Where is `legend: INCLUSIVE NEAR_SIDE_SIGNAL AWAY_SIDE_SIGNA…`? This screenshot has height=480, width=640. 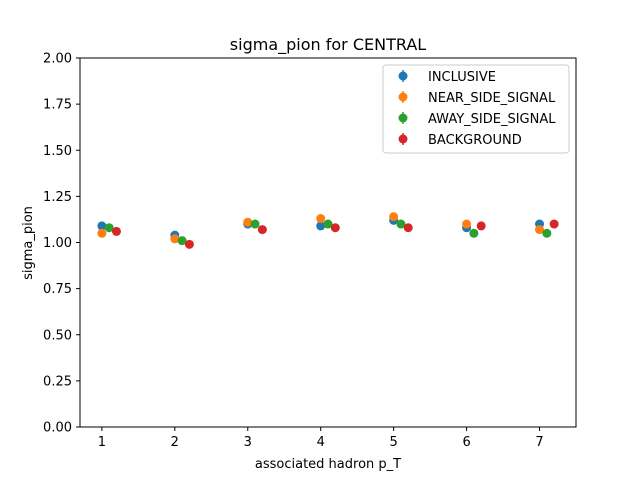 legend: INCLUSIVE NEAR_SIDE_SIGNAL AWAY_SIDE_SIGNA… is located at coordinates (476, 109).